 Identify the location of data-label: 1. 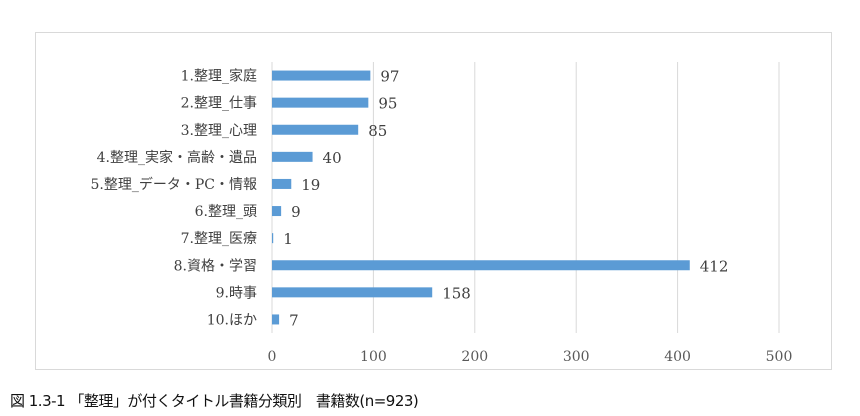
(288, 239).